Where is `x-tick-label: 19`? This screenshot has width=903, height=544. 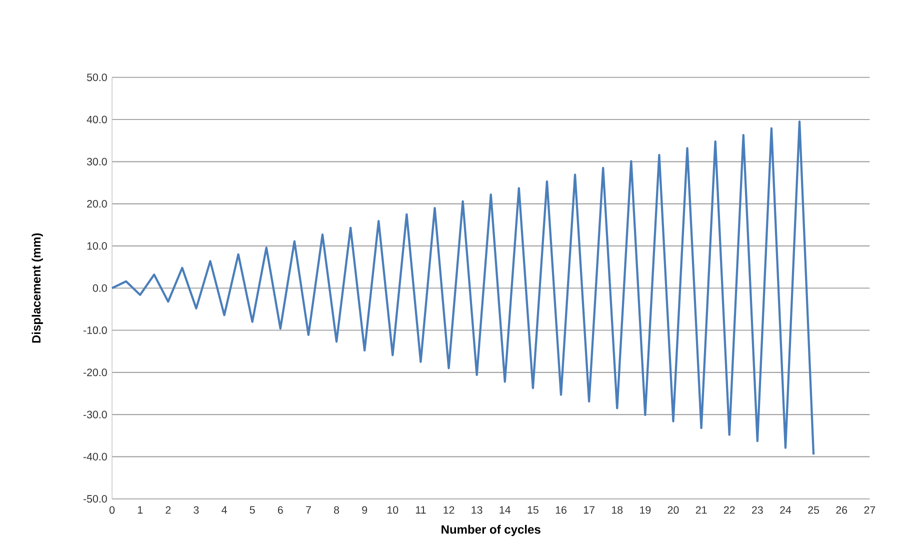 x-tick-label: 19 is located at coordinates (645, 510).